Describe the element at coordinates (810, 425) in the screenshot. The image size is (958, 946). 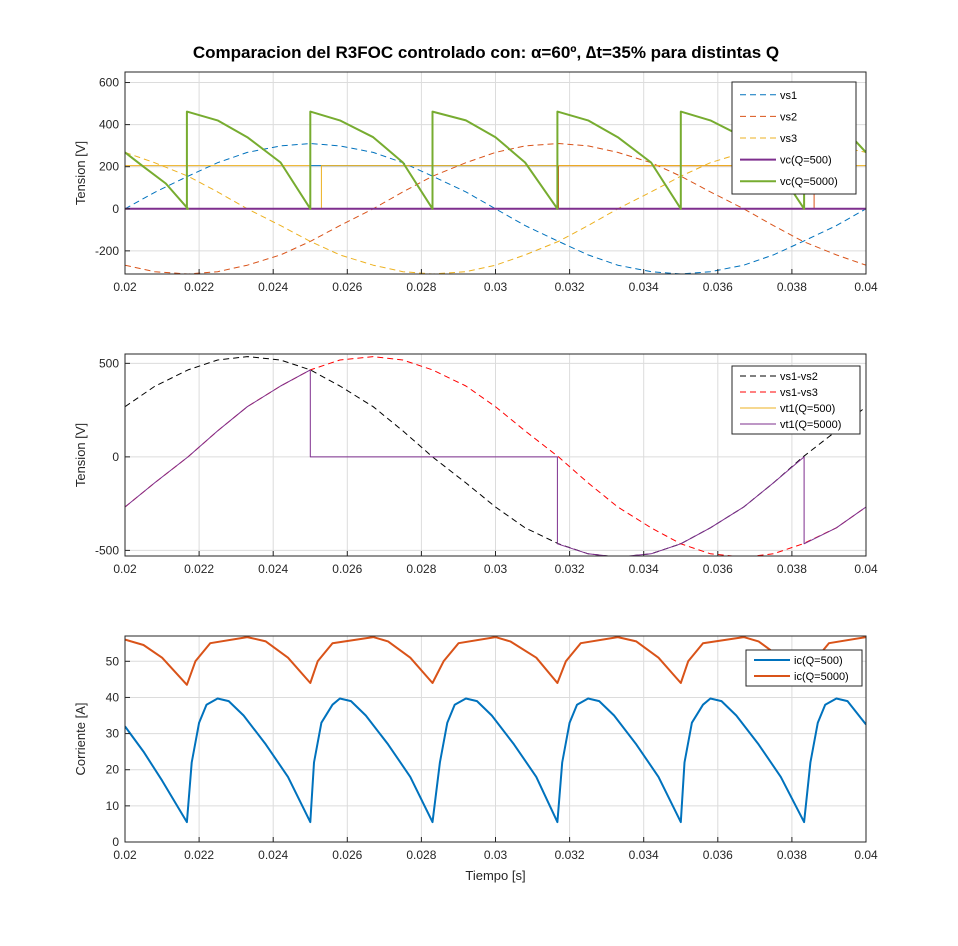
I see `legend-entry: vt1(Q=5000)` at that location.